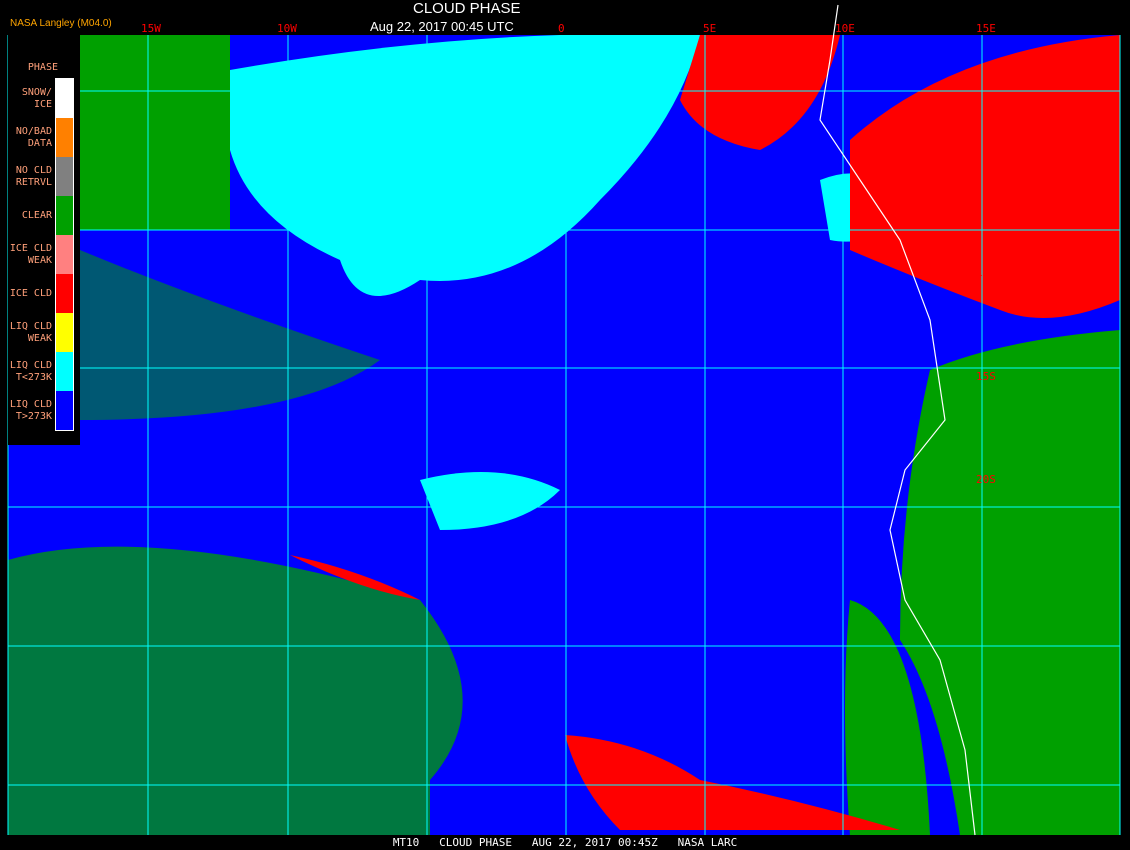 The image size is (1130, 850). Describe the element at coordinates (1010, 582) in the screenshot. I see `clear-area-africa` at that location.